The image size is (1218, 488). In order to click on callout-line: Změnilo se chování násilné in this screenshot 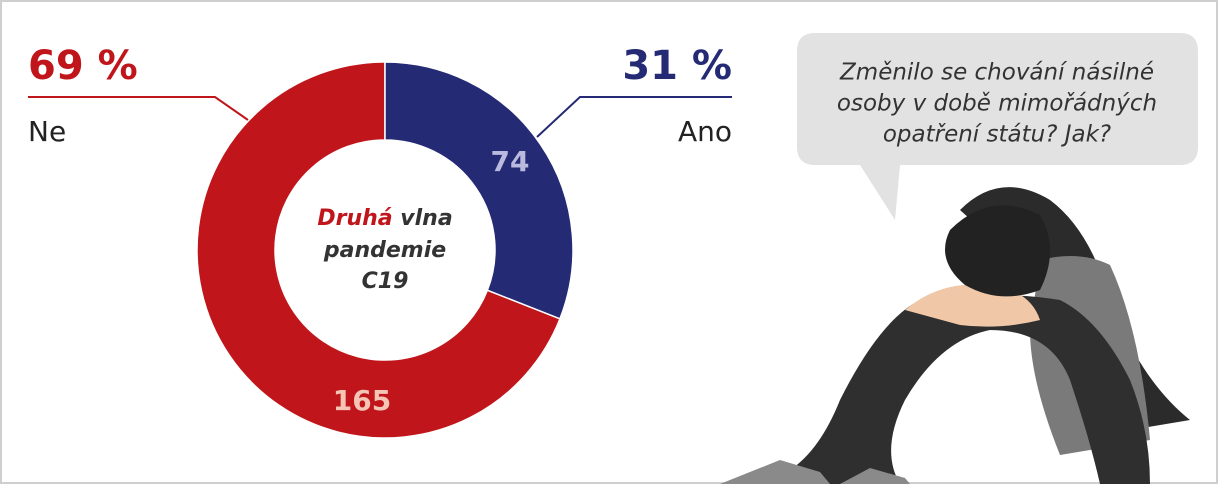, I will do `click(996, 73)`.